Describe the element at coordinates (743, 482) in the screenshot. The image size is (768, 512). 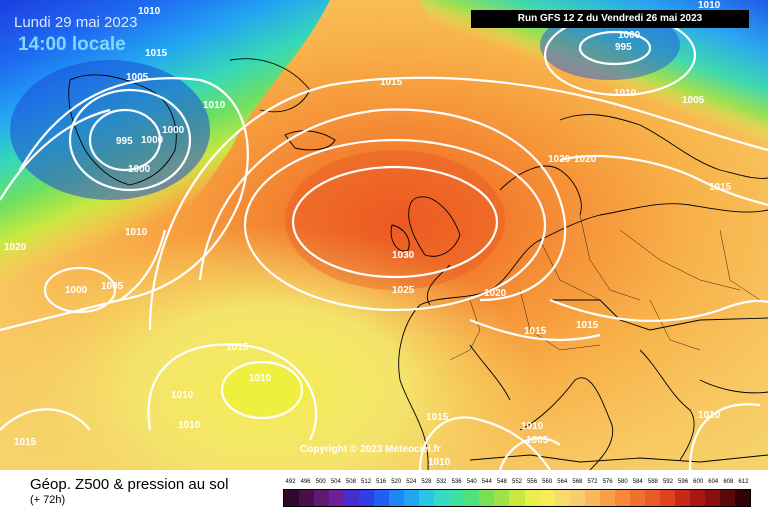
I see `scale-label: 612` at that location.